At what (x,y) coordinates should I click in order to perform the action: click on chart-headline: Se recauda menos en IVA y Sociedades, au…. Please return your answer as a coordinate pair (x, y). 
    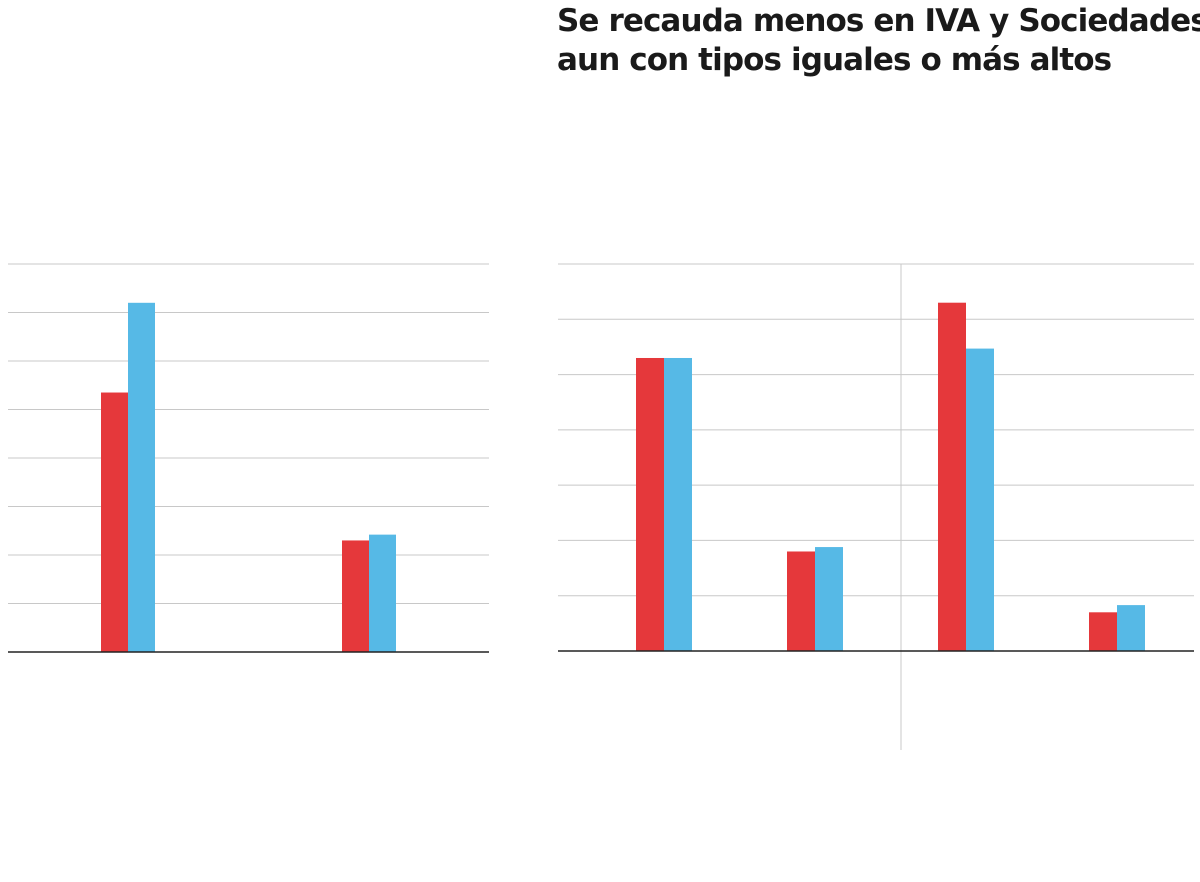
    Looking at the image, I should click on (878, 41).